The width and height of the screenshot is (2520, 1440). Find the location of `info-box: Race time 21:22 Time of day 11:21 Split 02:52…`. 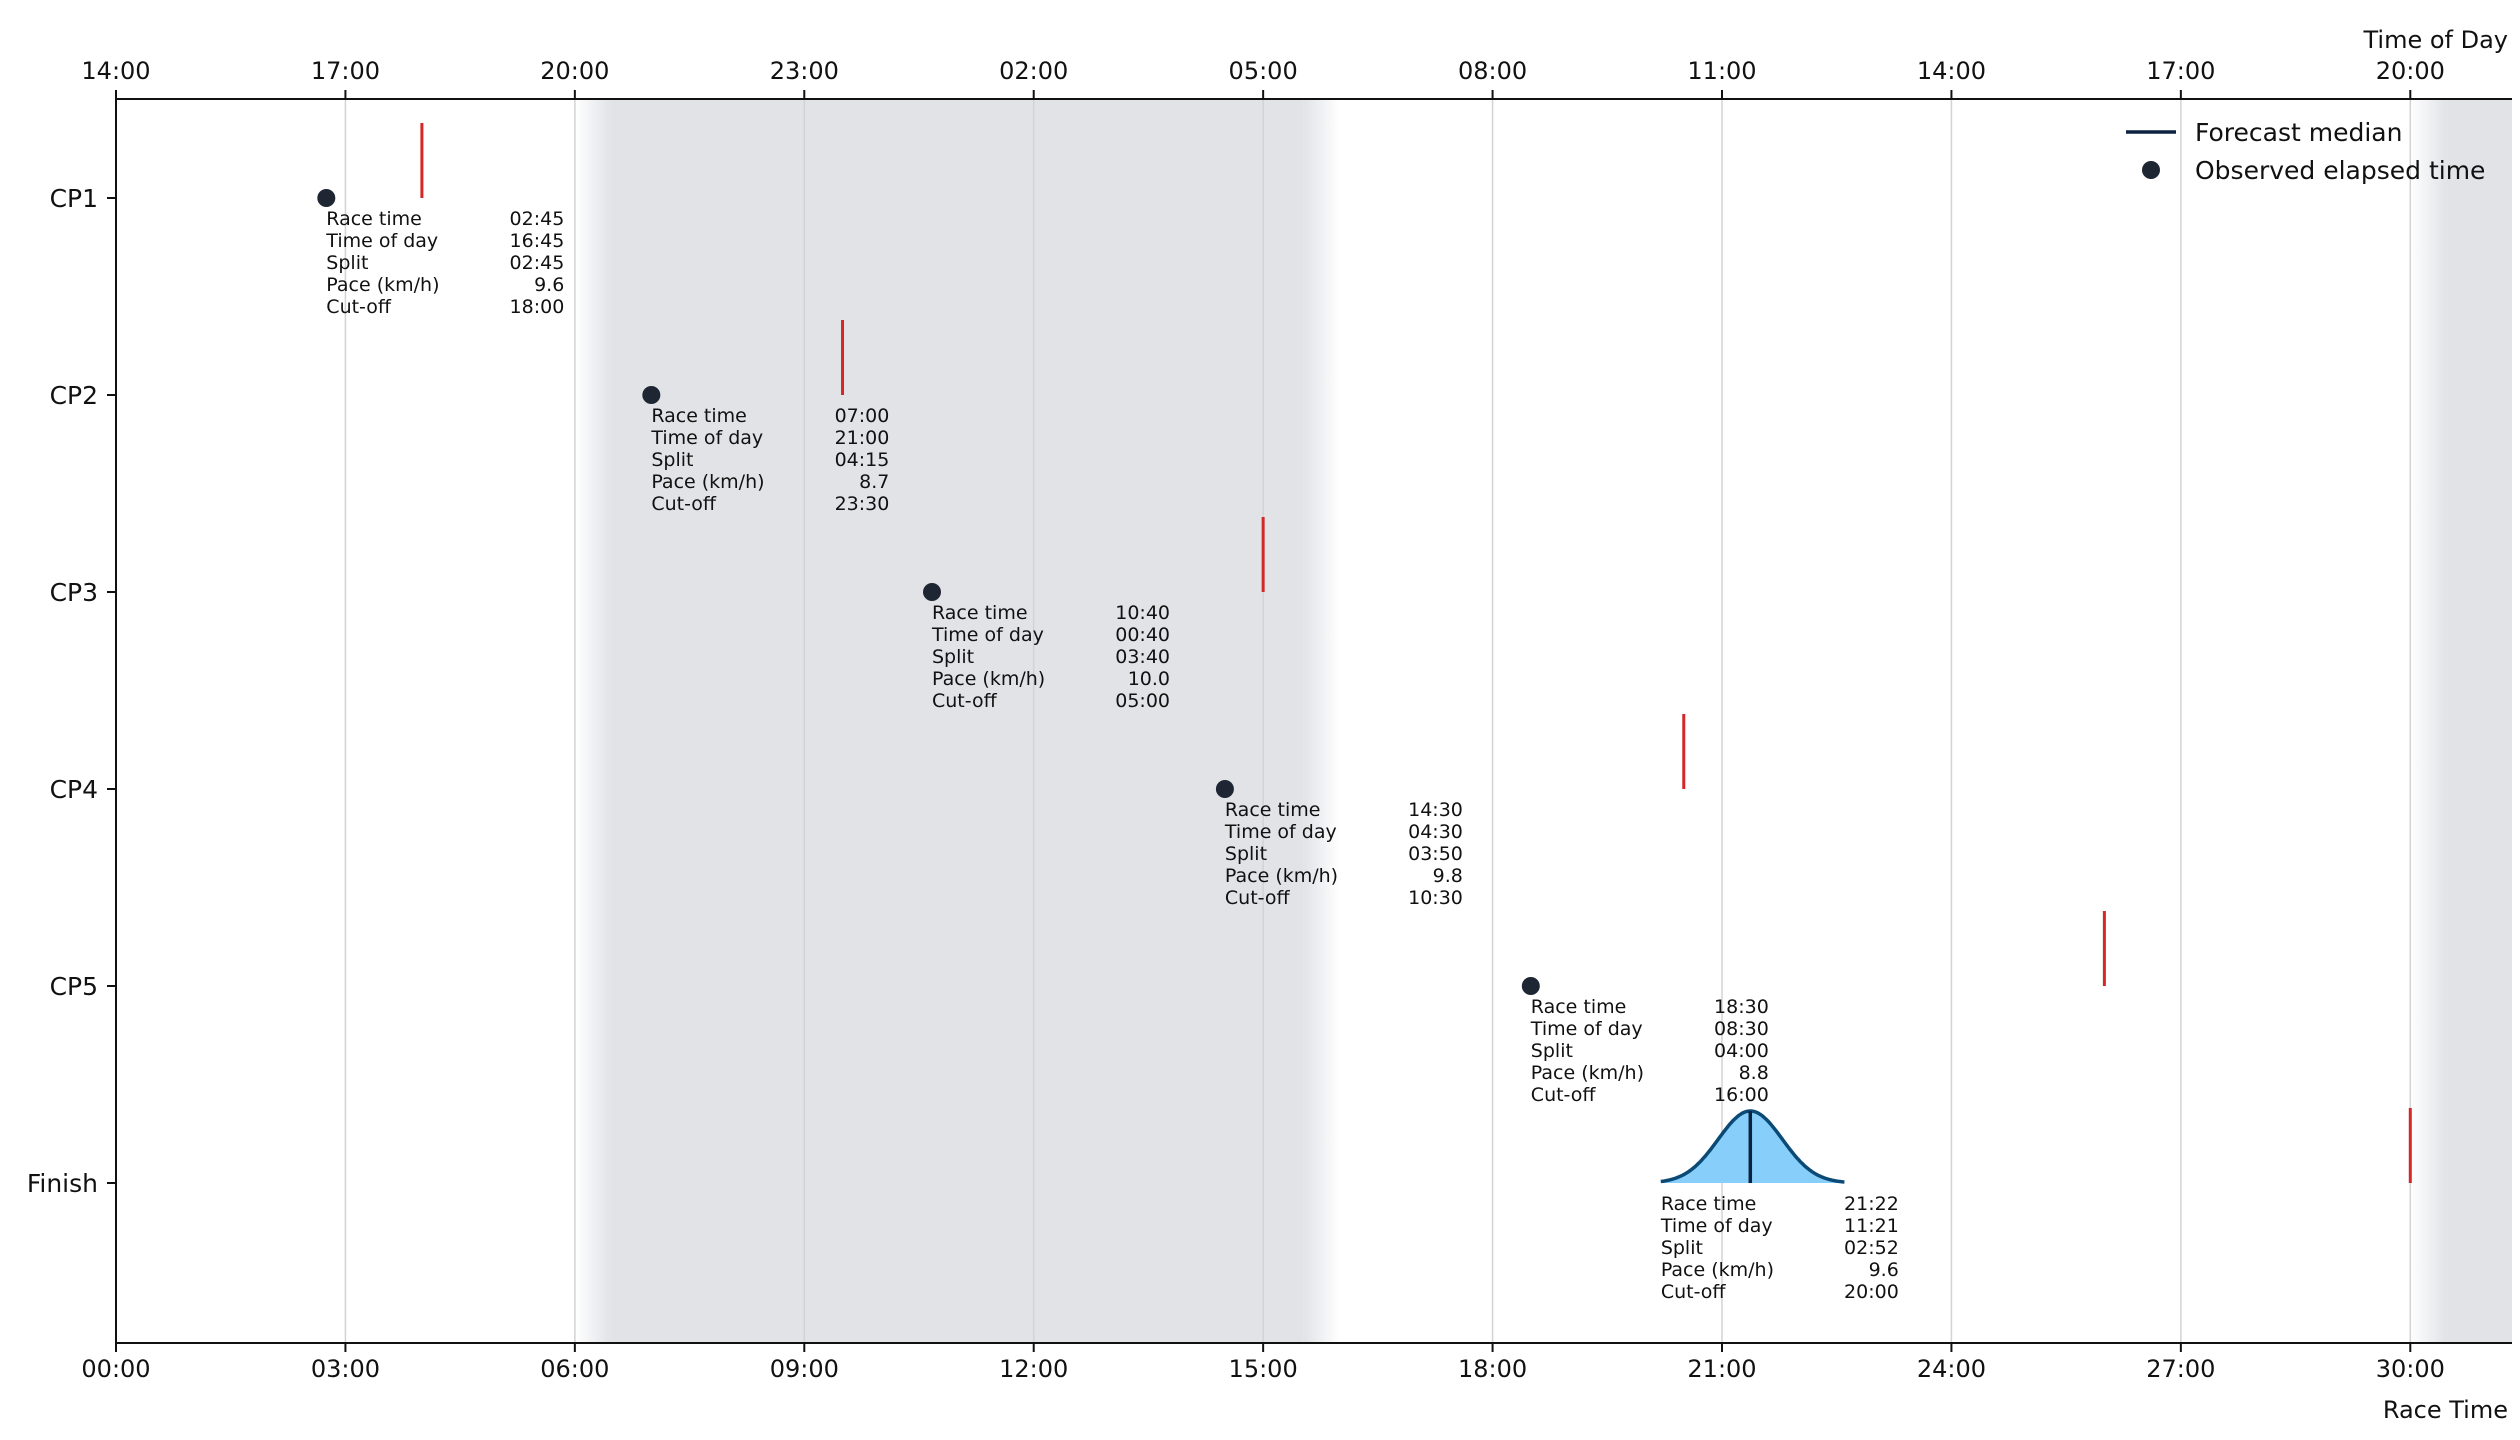

info-box: Race time 21:22 Time of day 11:21 Split 02:52… is located at coordinates (1779, 1248).